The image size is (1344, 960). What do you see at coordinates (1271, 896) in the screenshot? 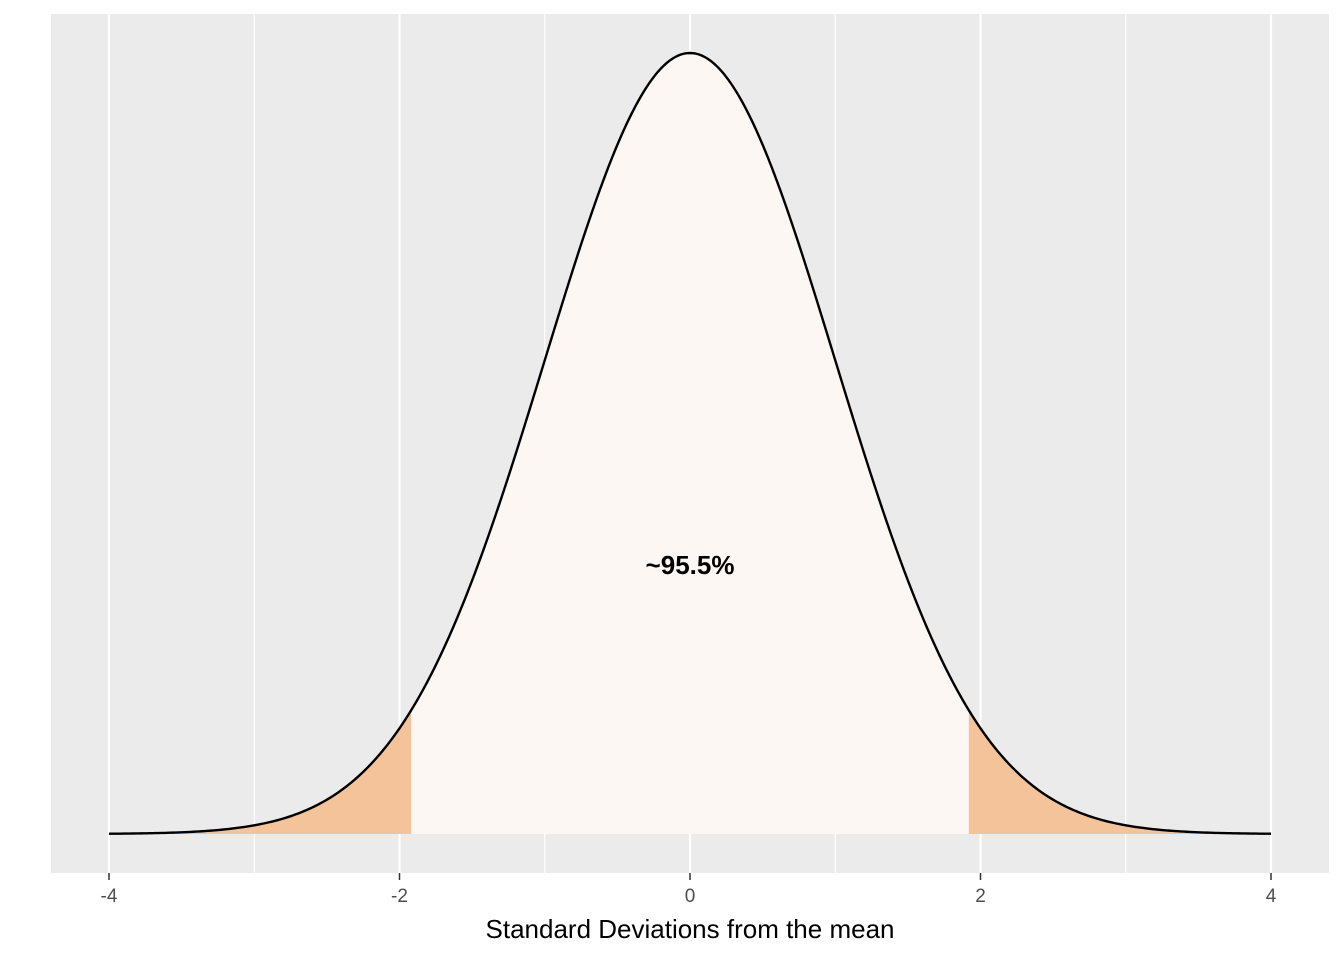
I see `x-tick-label: 4` at bounding box center [1271, 896].